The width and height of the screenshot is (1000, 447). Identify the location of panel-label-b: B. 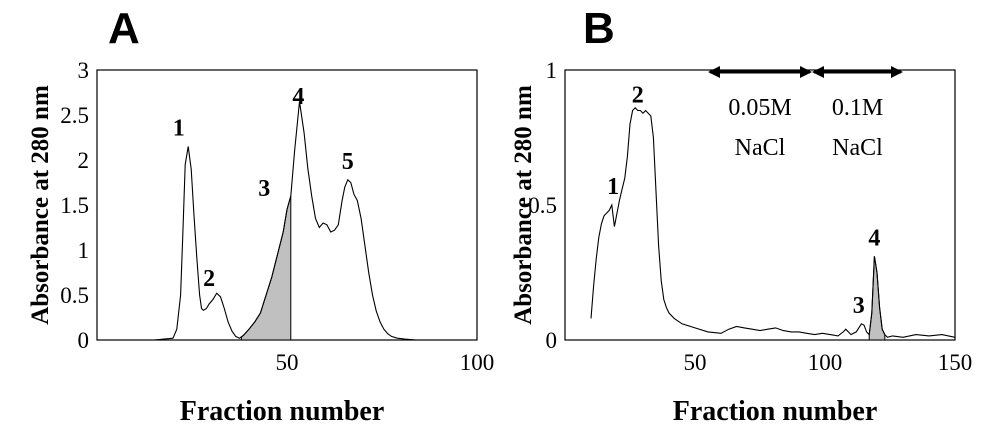
(599, 28).